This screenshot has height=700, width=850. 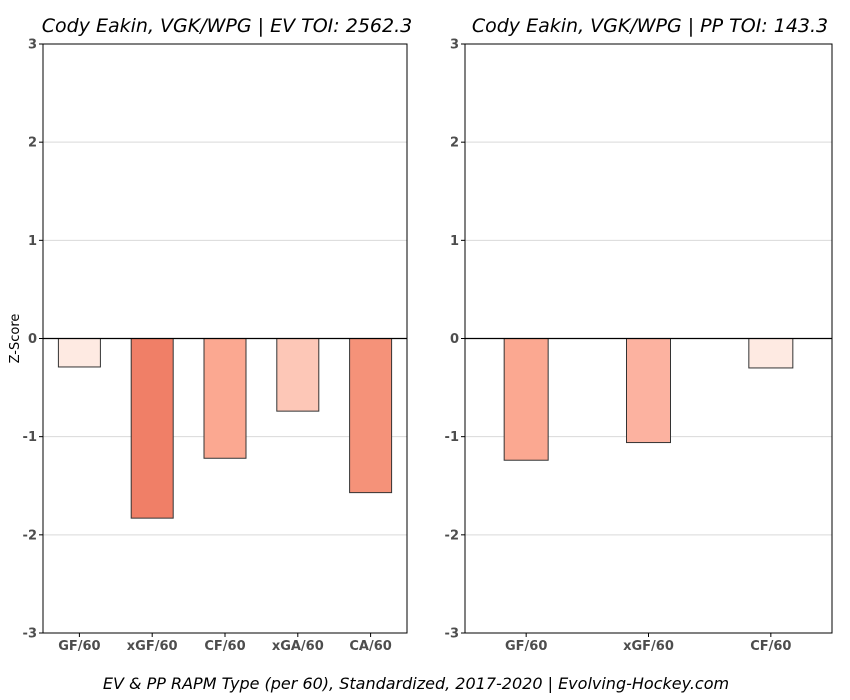 I want to click on panel-1-x-tick-label: GF/60, so click(x=526, y=646).